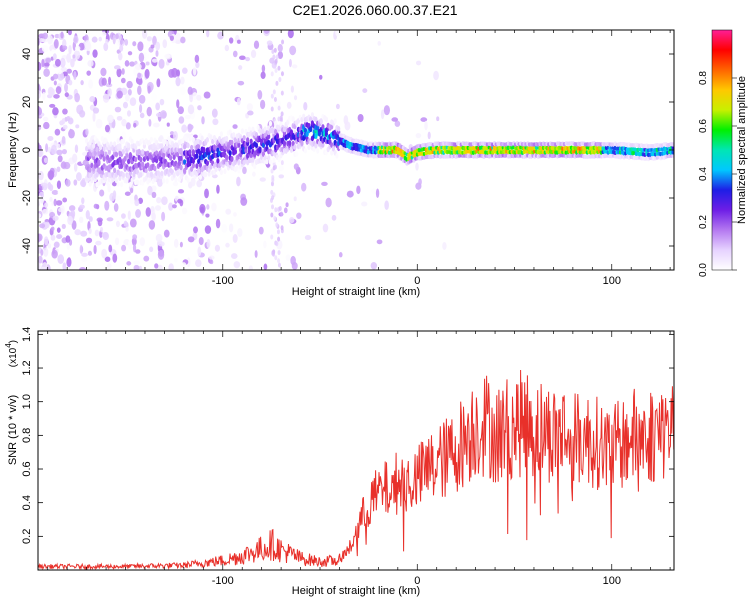  I want to click on heatmap-y-axis-label: Frequency (Hz), so click(13, 150).